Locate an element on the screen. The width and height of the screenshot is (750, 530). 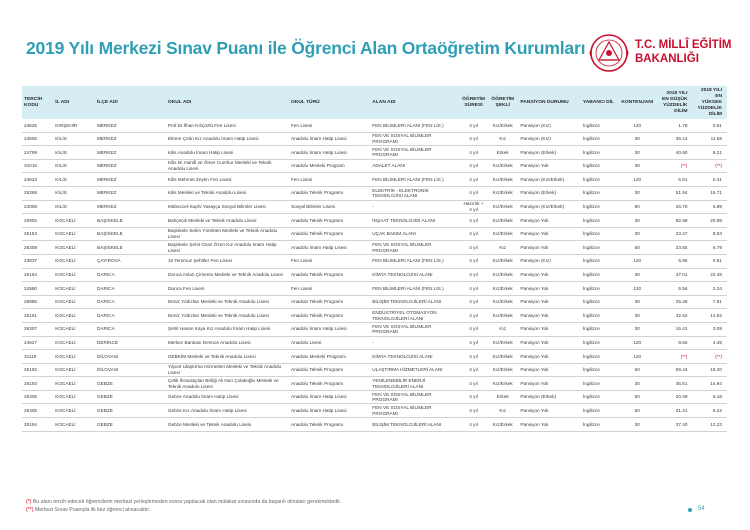
table-cell: 26306 is located at coordinates (38, 397).